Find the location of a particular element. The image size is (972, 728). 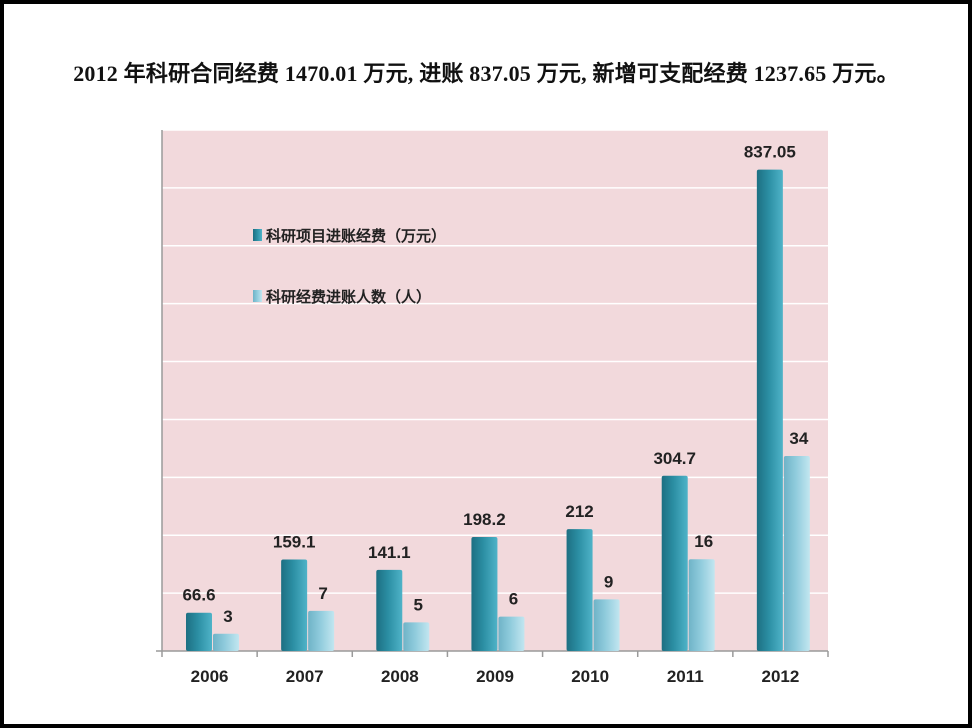

data-label-people-2009: 6 is located at coordinates (513, 599).